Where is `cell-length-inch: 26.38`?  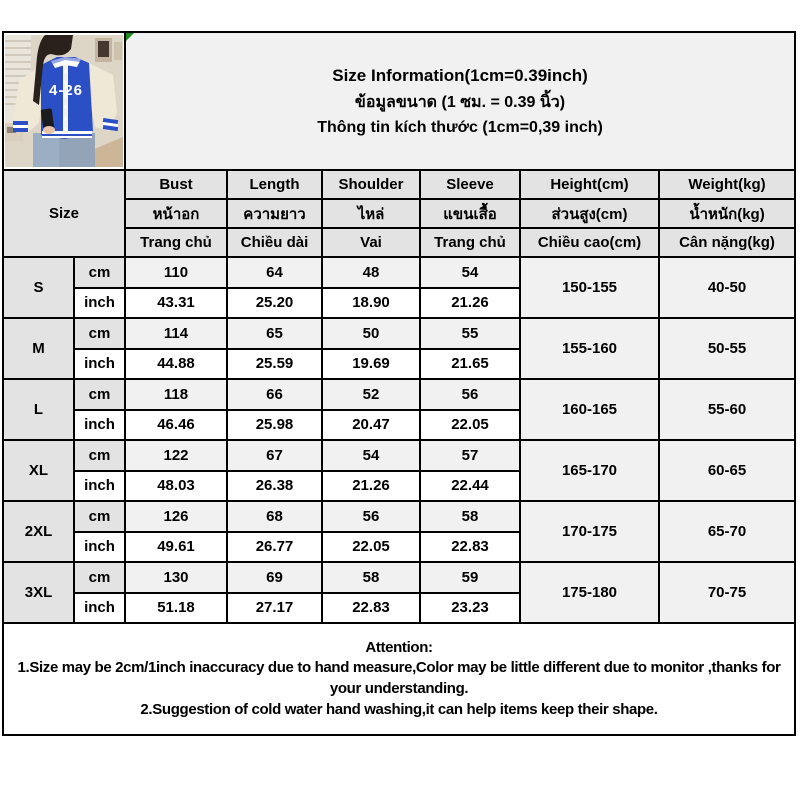
cell-length-inch: 26.38 is located at coordinates (274, 486).